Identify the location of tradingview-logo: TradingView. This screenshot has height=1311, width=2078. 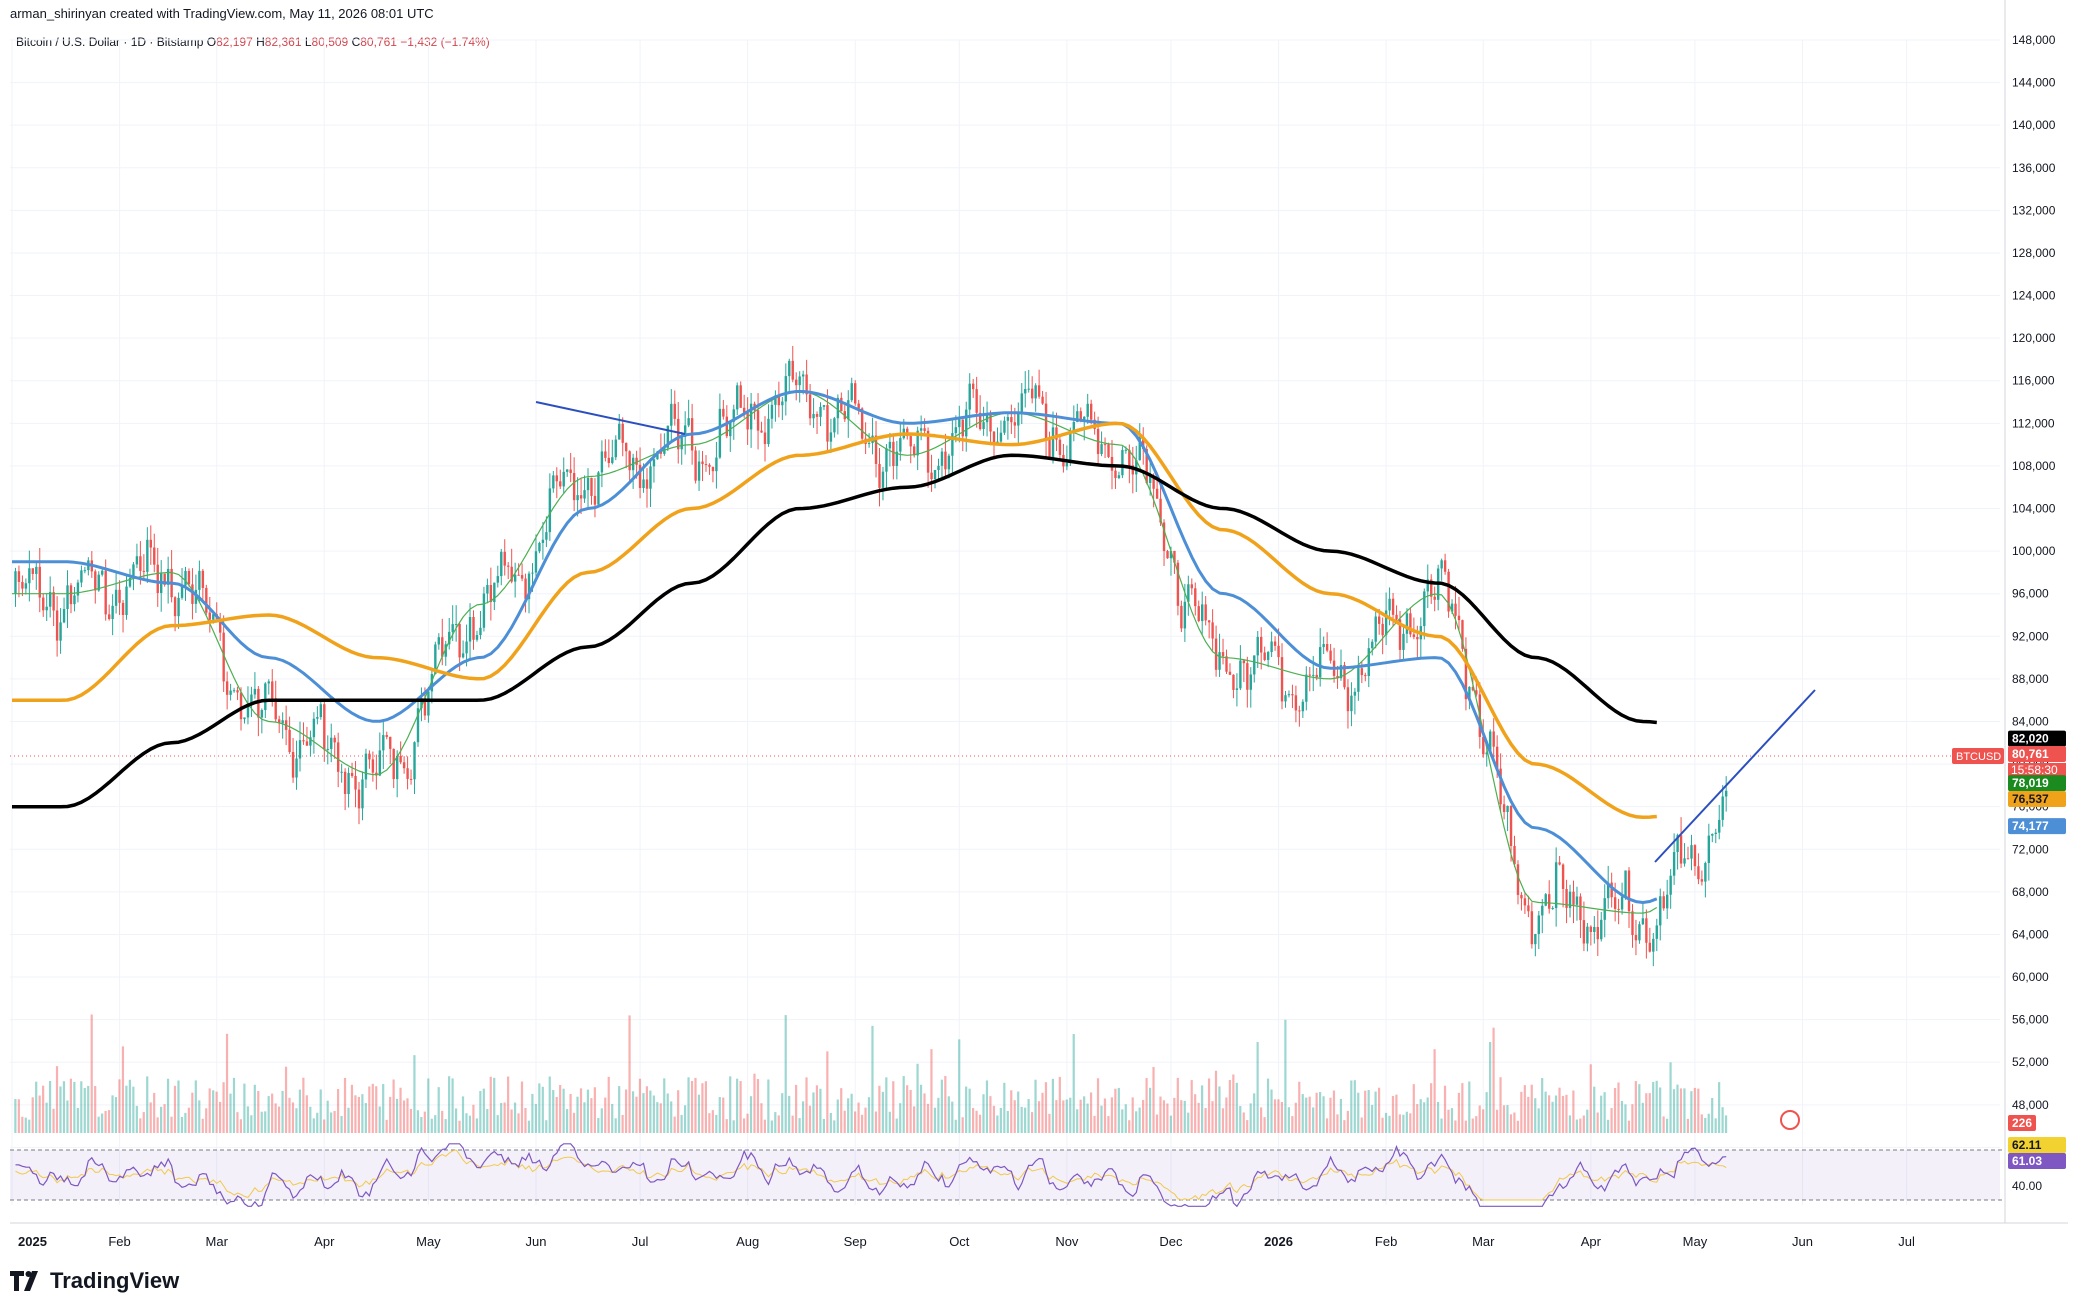
(94, 1281).